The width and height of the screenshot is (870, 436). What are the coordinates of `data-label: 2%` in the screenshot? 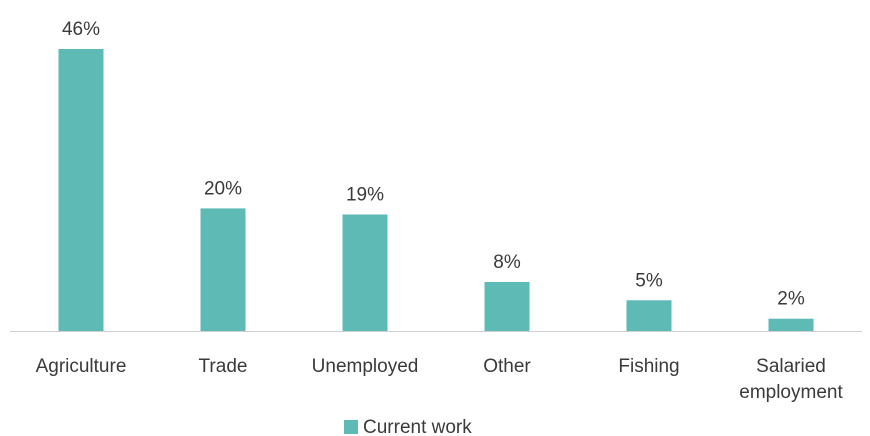 It's located at (791, 299).